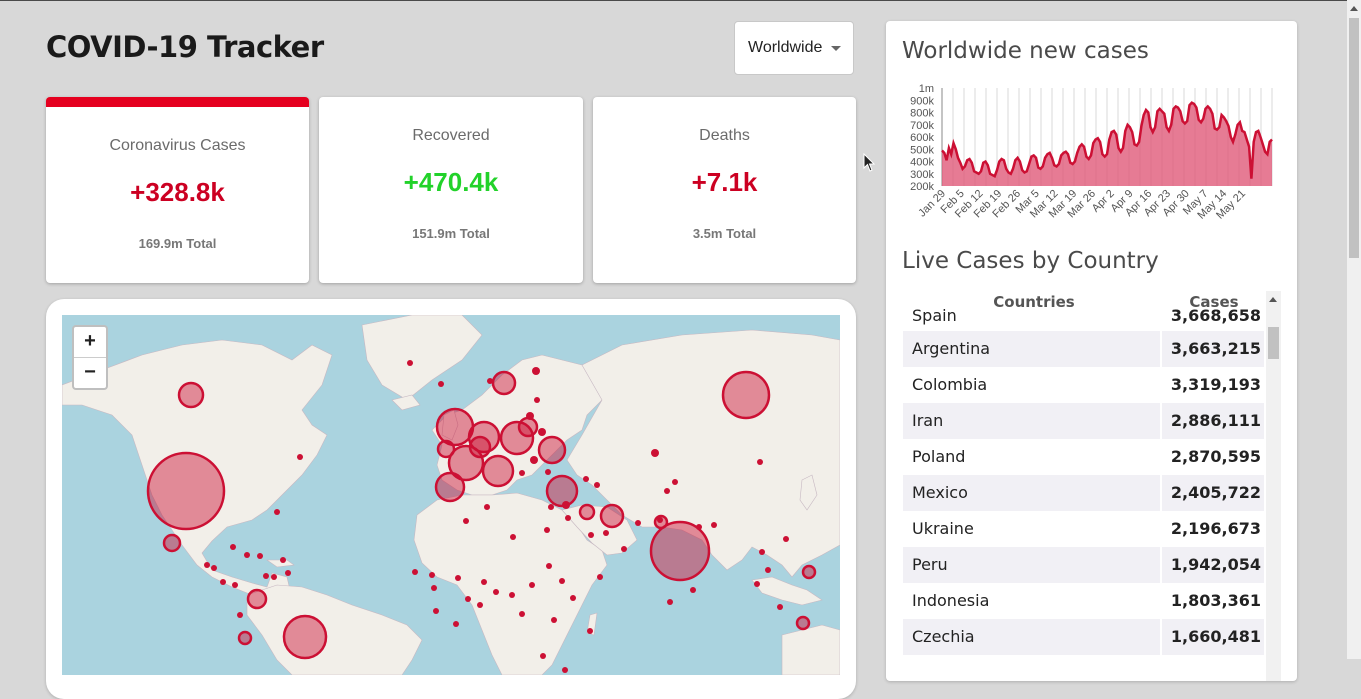 The height and width of the screenshot is (699, 1361). I want to click on recovered-card-total: 151.9m Total, so click(451, 233).